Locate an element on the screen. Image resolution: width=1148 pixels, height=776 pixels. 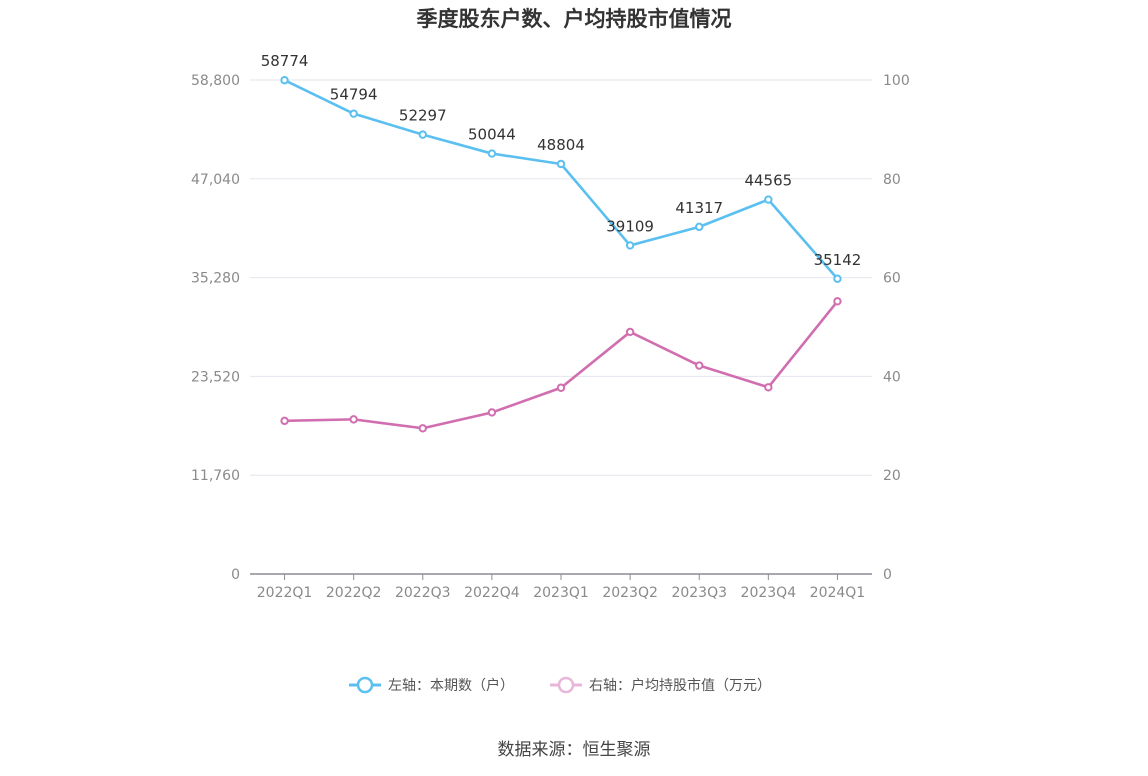
x-tick-label: 2023Q3 is located at coordinates (699, 593).